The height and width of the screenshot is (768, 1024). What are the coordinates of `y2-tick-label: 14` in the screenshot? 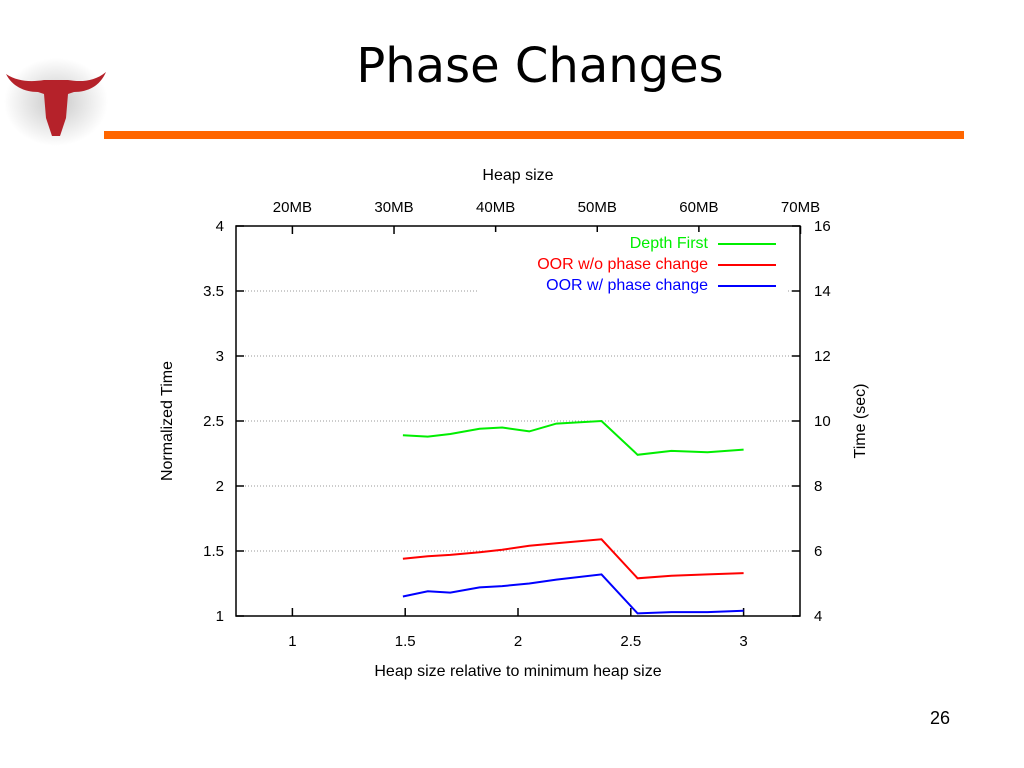 It's located at (822, 291).